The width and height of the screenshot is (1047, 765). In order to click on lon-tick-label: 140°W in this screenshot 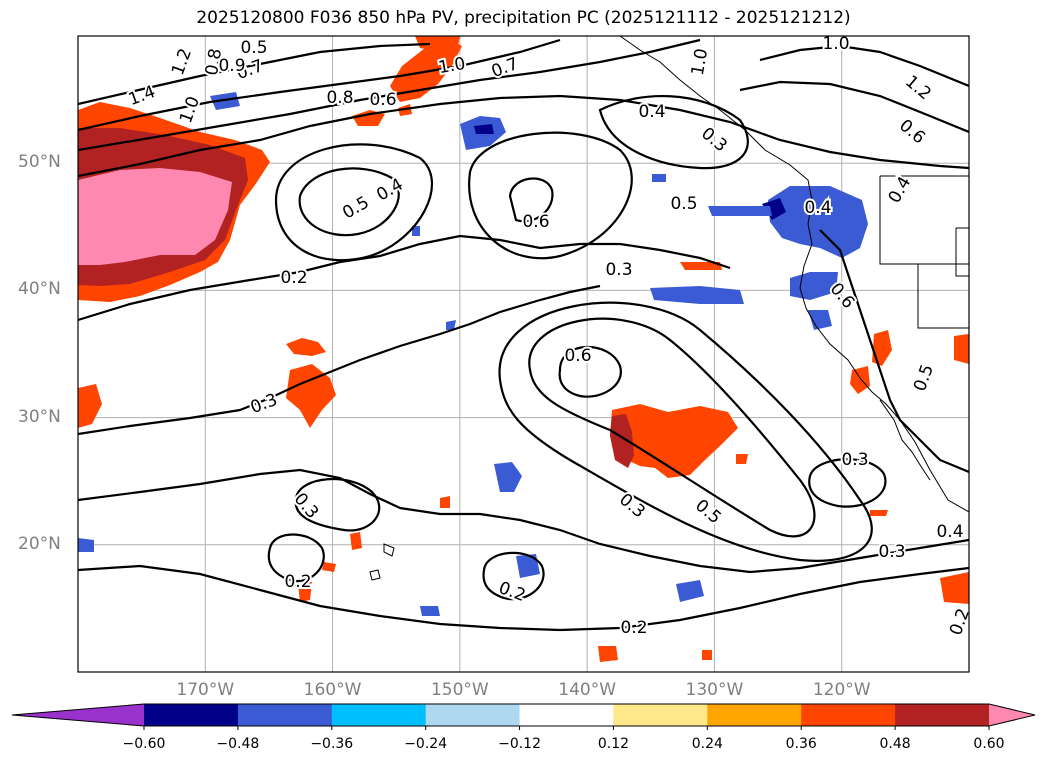, I will do `click(587, 690)`.